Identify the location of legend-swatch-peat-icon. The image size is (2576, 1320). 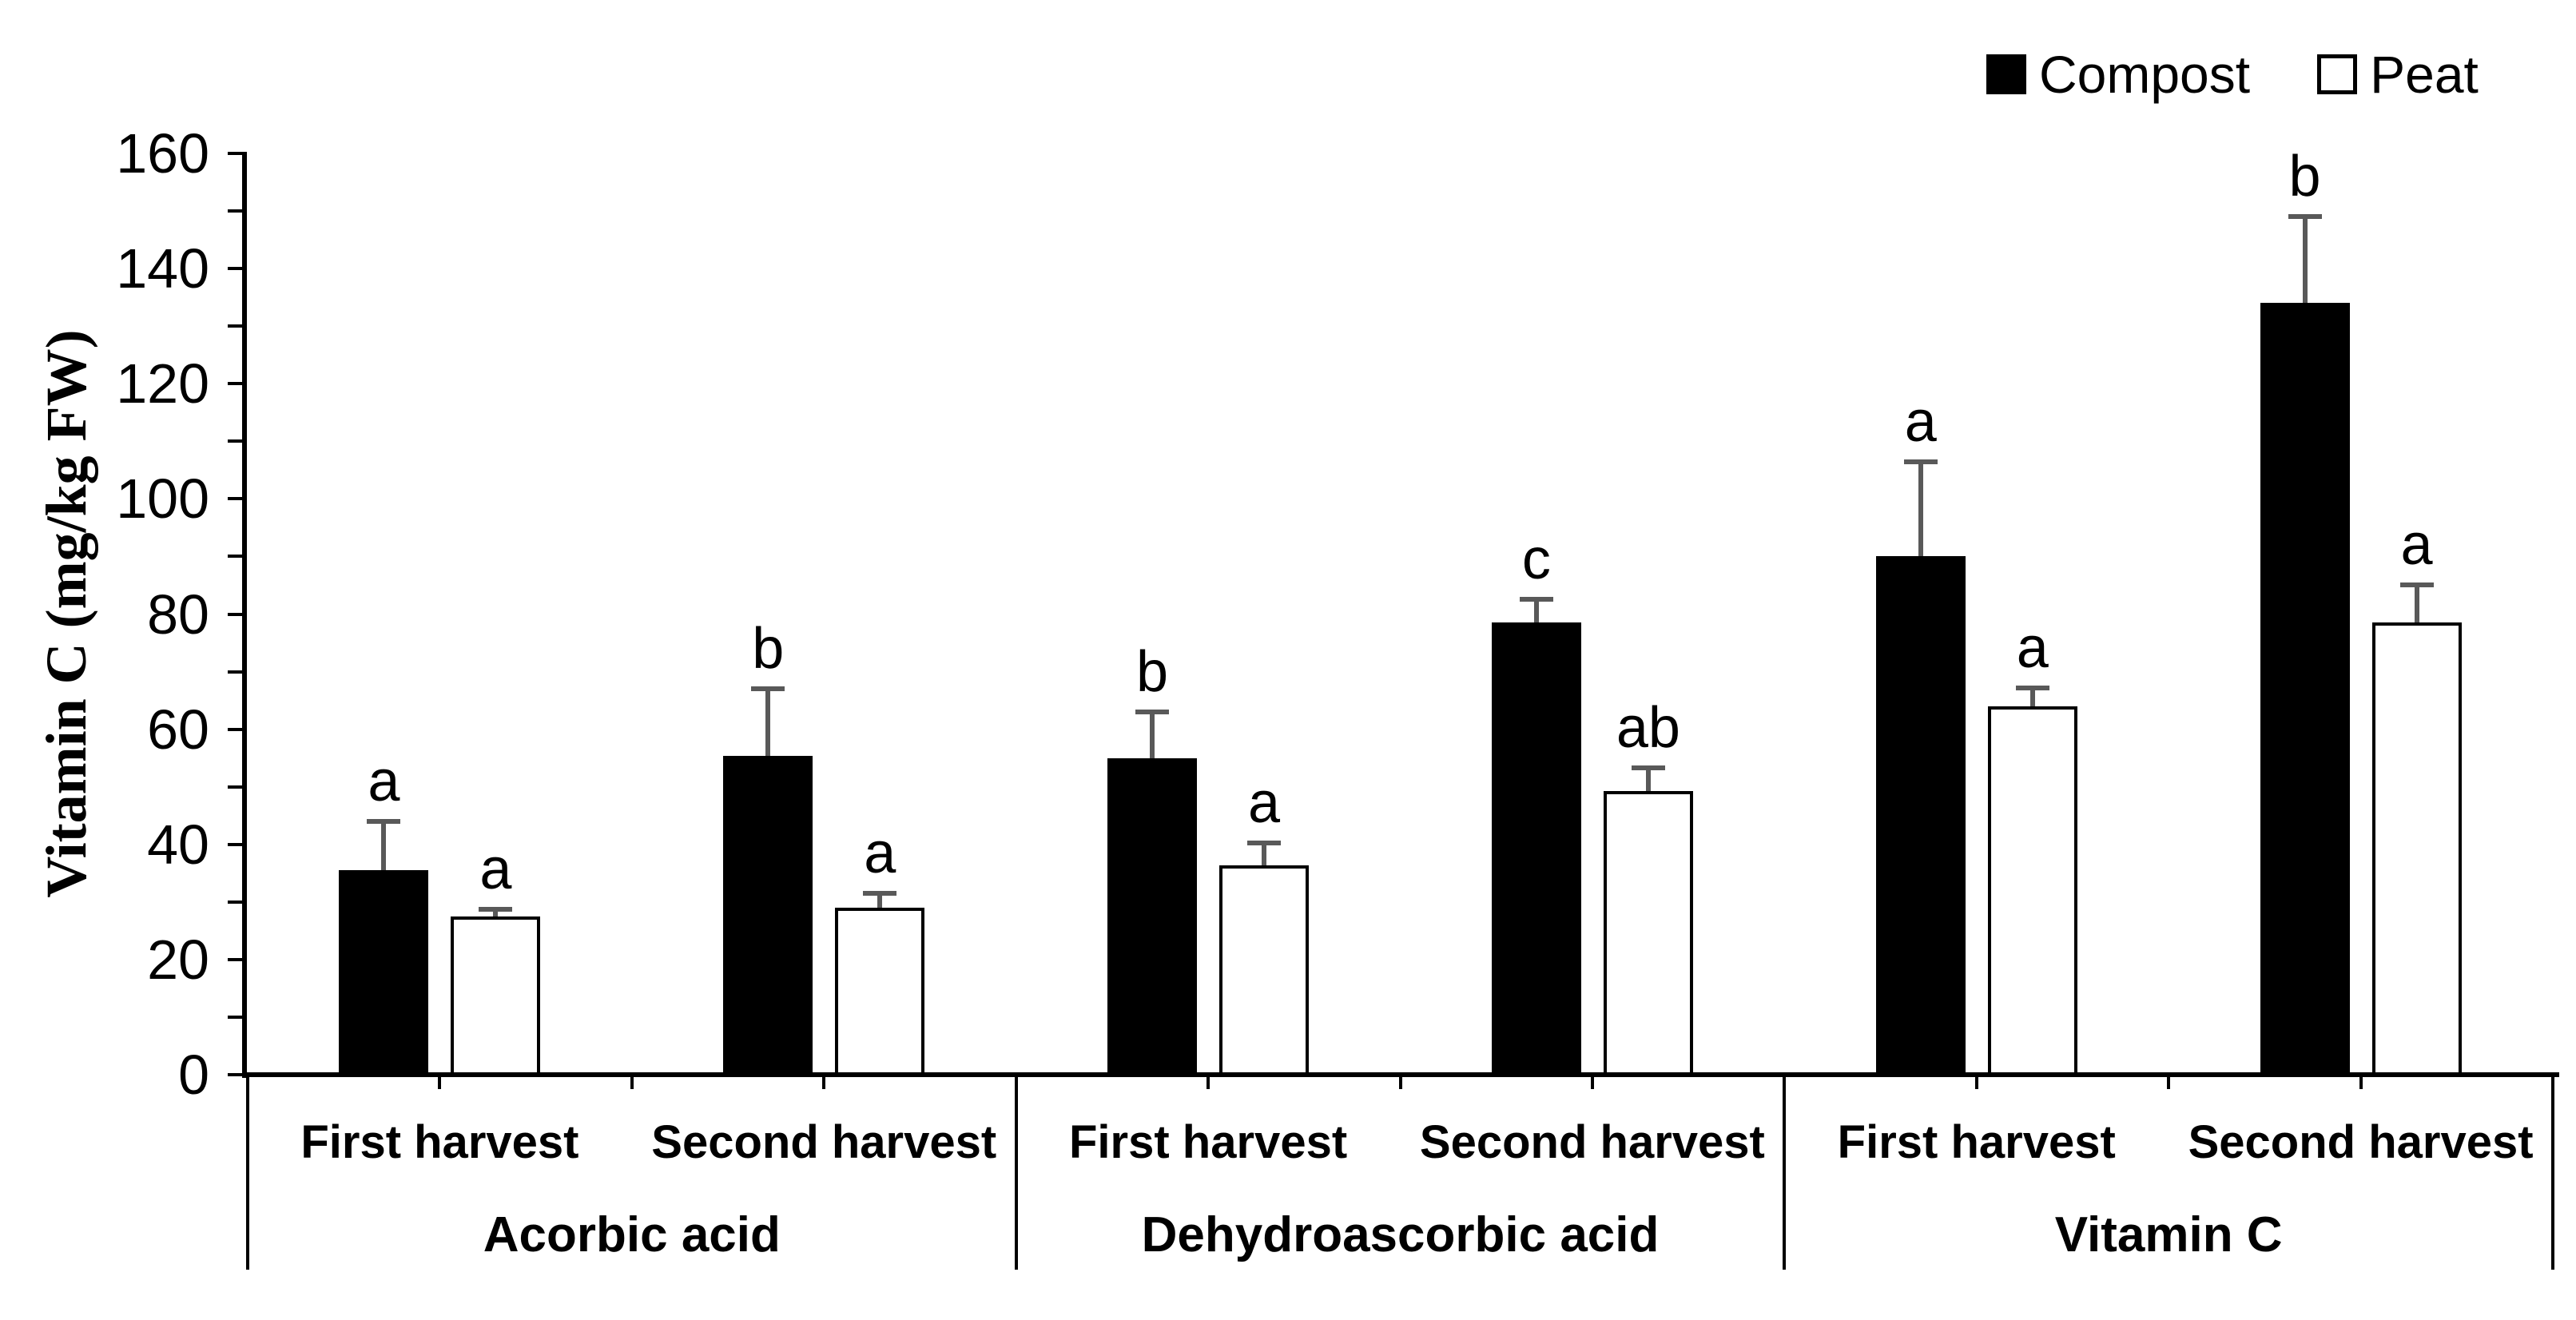
(2337, 74).